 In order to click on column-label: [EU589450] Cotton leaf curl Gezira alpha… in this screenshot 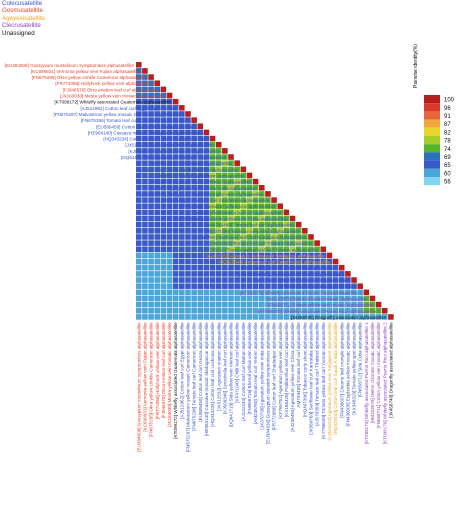, I will do `click(200, 372)`.